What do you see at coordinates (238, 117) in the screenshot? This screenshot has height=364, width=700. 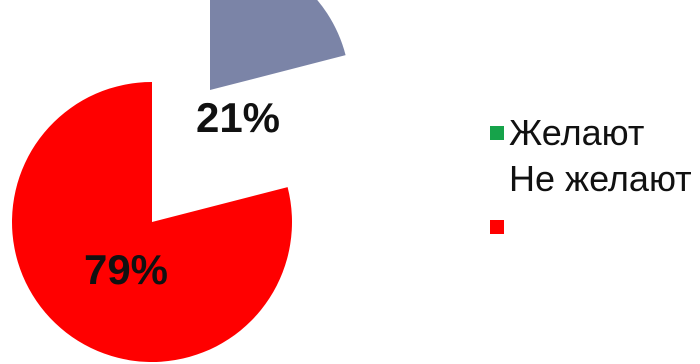 I see `data-label-wish: 21%` at bounding box center [238, 117].